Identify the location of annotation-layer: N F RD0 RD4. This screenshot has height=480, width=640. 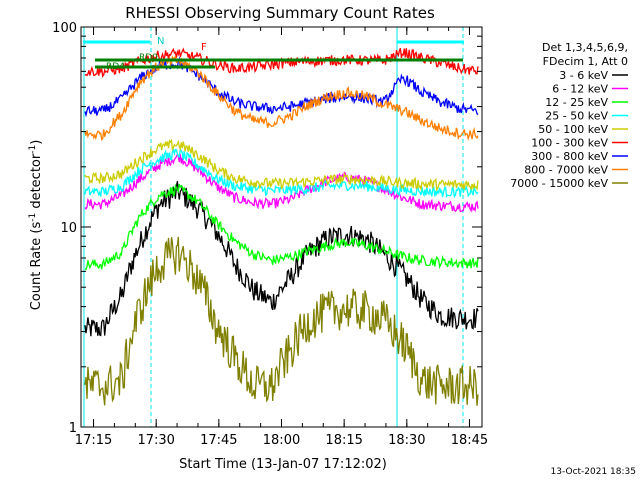
(156, 54).